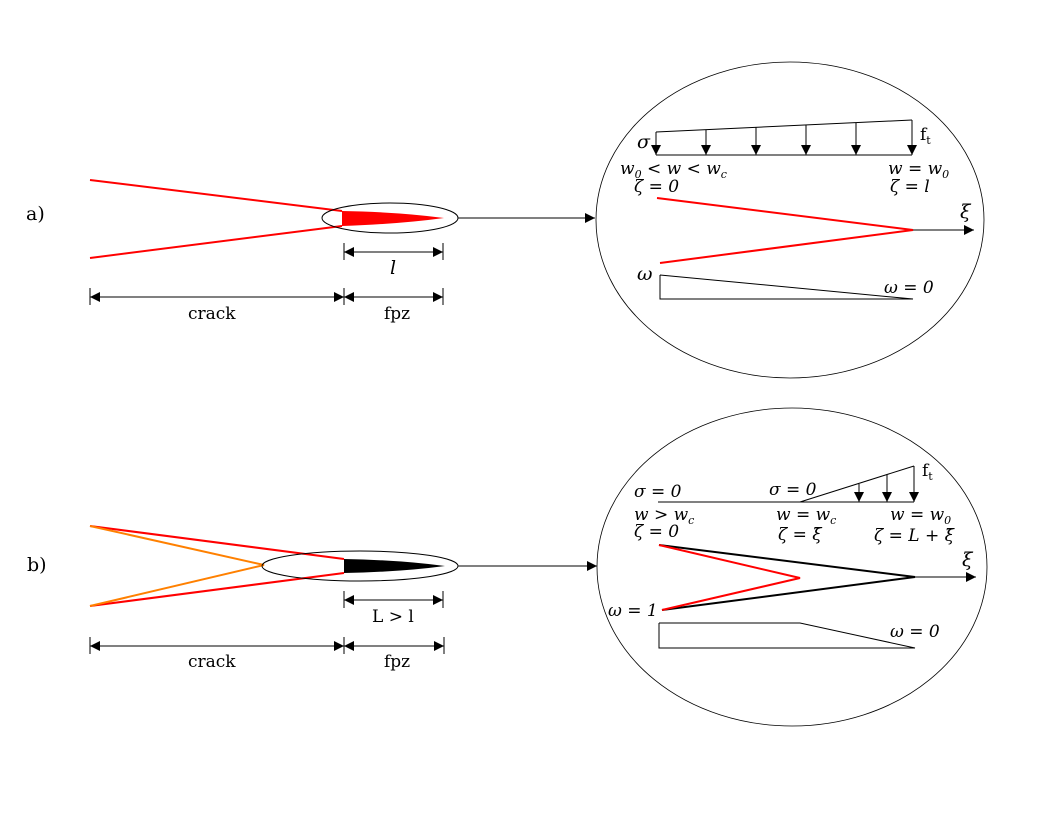 The height and width of the screenshot is (816, 1056). Describe the element at coordinates (788, 593) in the screenshot. I see `zoom-crack-lower-black` at that location.